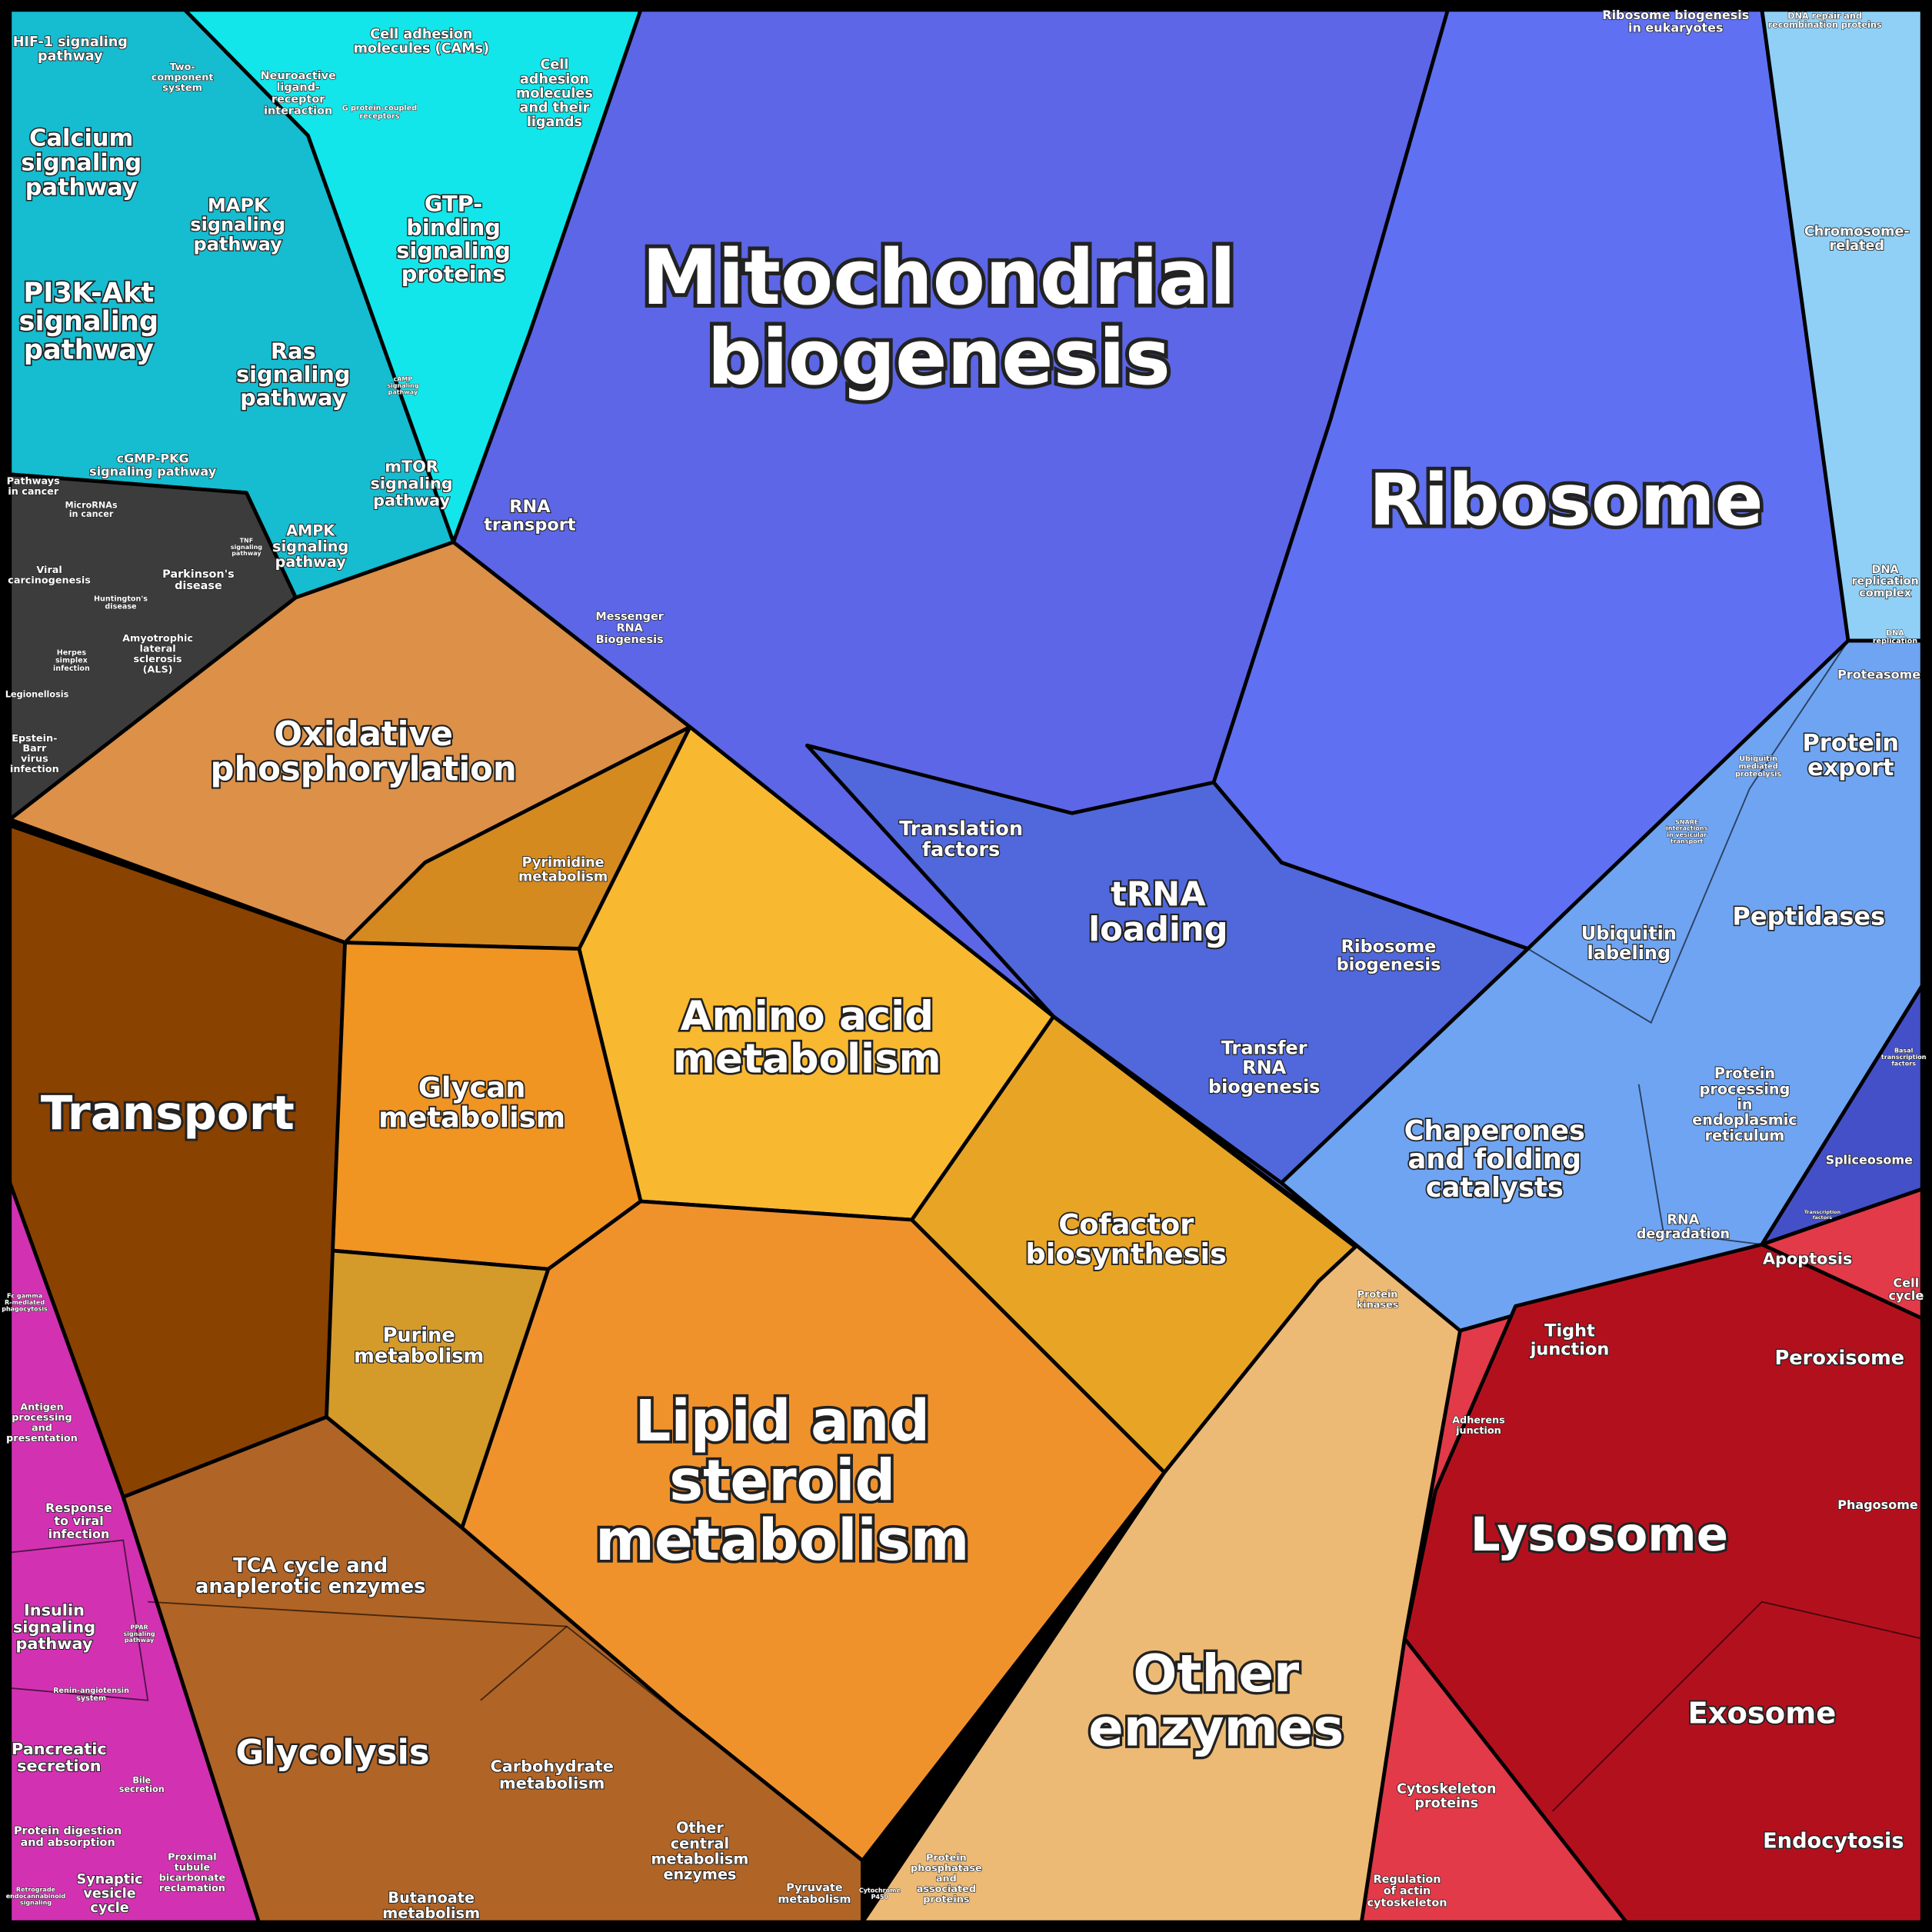 This screenshot has height=1932, width=1932. I want to click on region-label: and, so click(946, 1879).